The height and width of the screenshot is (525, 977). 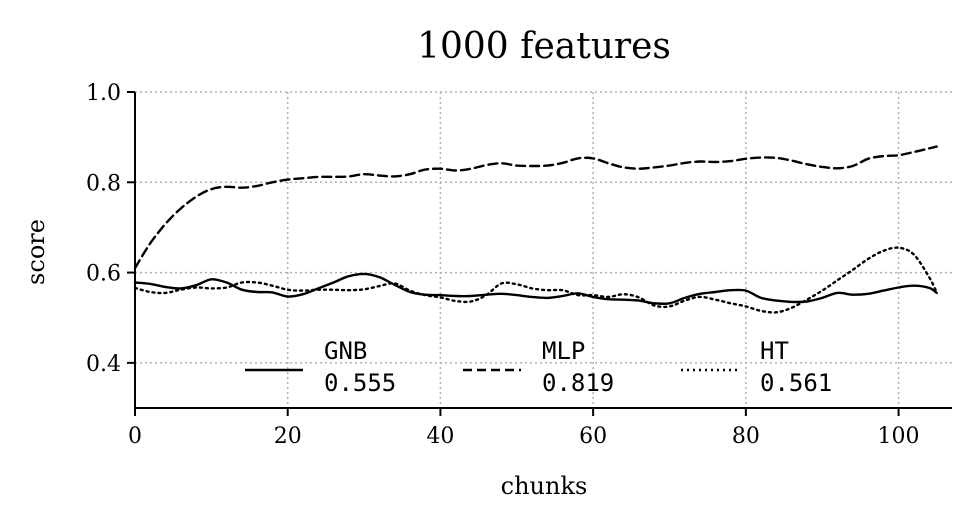 What do you see at coordinates (563, 351) in the screenshot?
I see `legend-label-mlp: MLP` at bounding box center [563, 351].